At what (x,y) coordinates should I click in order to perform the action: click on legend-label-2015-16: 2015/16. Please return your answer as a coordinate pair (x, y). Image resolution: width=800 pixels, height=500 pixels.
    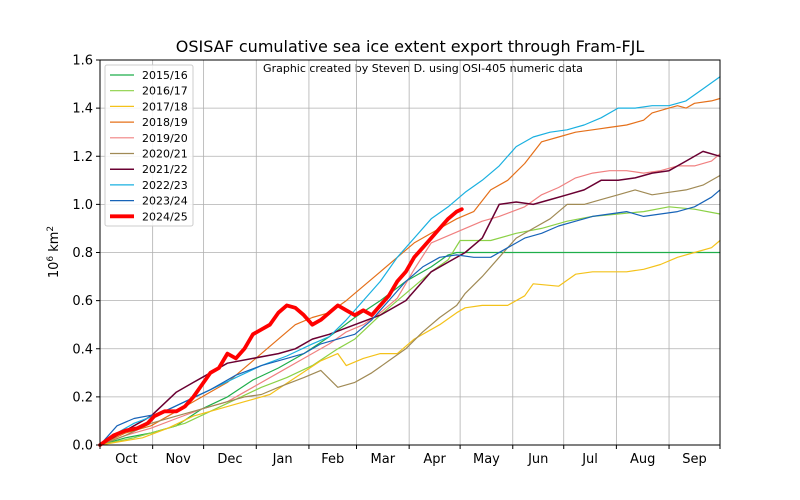
    Looking at the image, I should click on (165, 75).